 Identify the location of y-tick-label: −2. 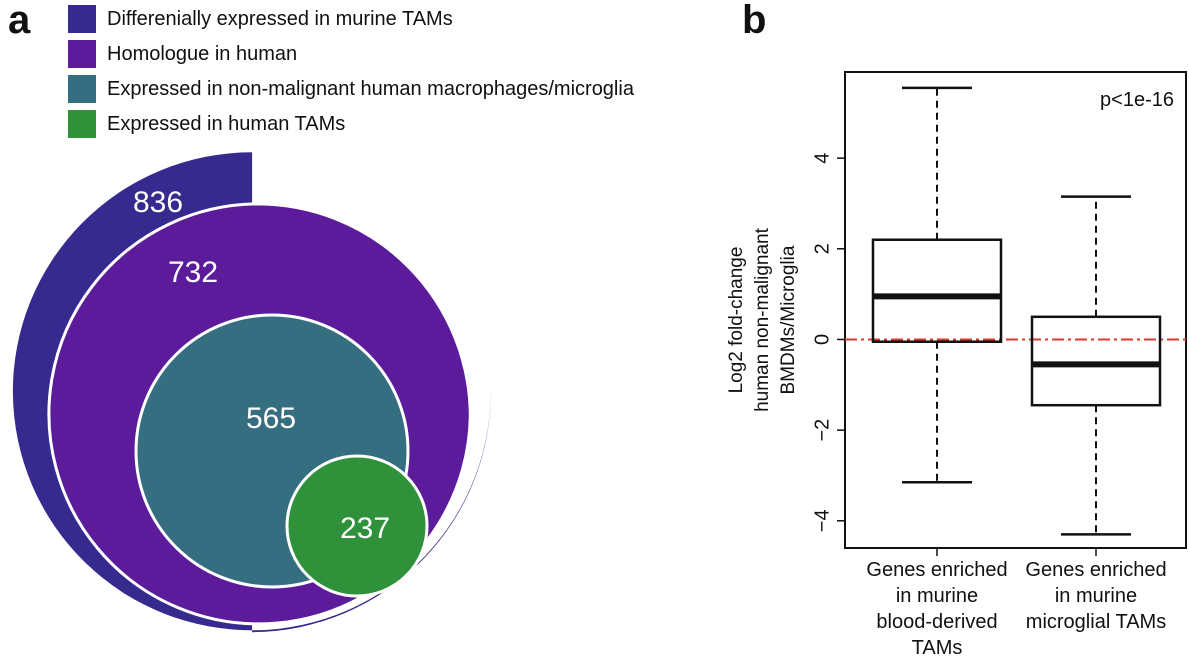
(822, 430).